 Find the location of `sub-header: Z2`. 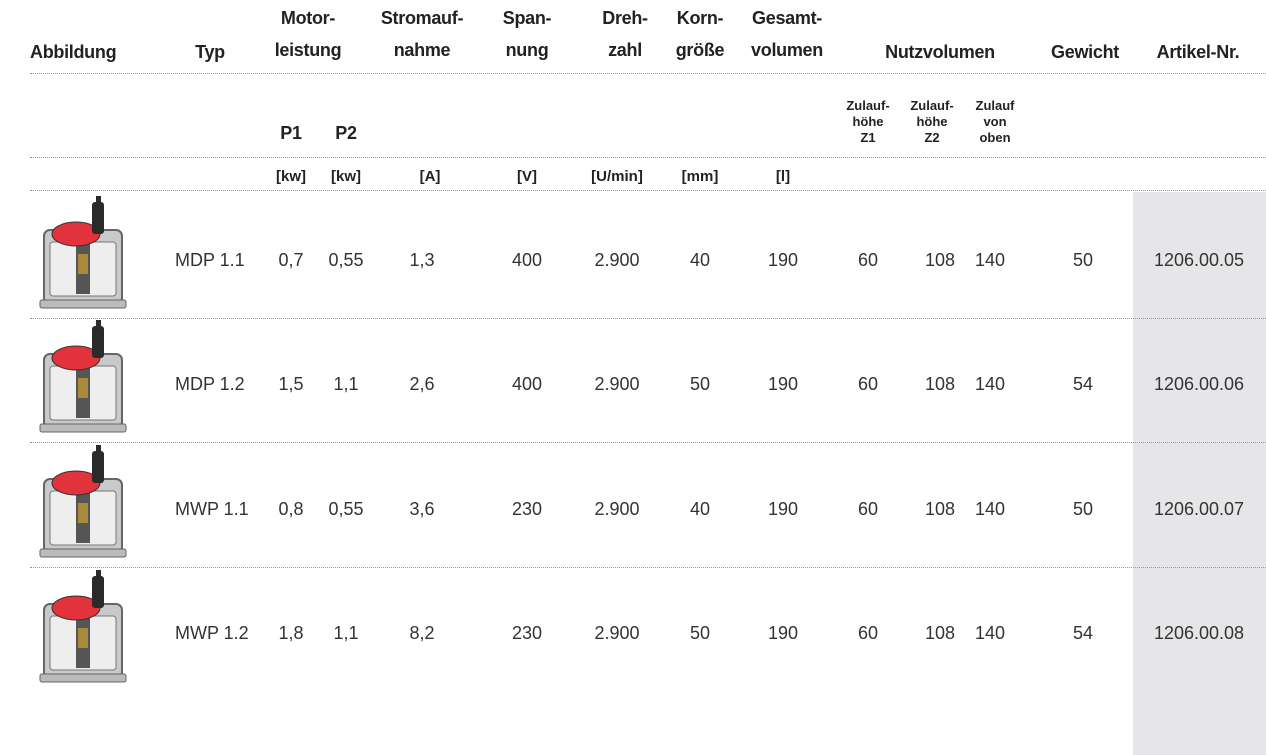

sub-header: Z2 is located at coordinates (932, 137).